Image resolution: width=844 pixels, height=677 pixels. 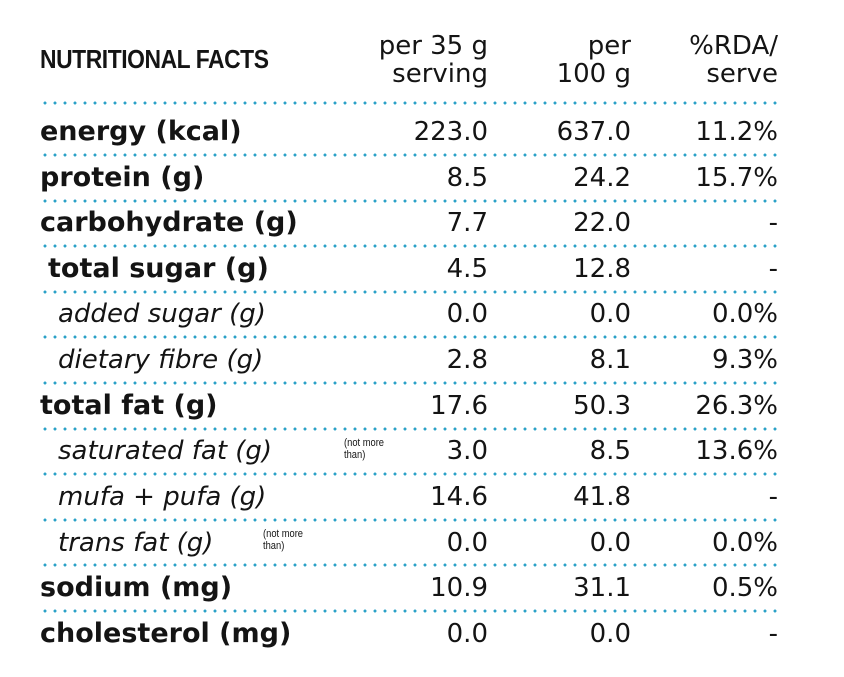 What do you see at coordinates (736, 406) in the screenshot?
I see `cell-rda: 26.3%` at bounding box center [736, 406].